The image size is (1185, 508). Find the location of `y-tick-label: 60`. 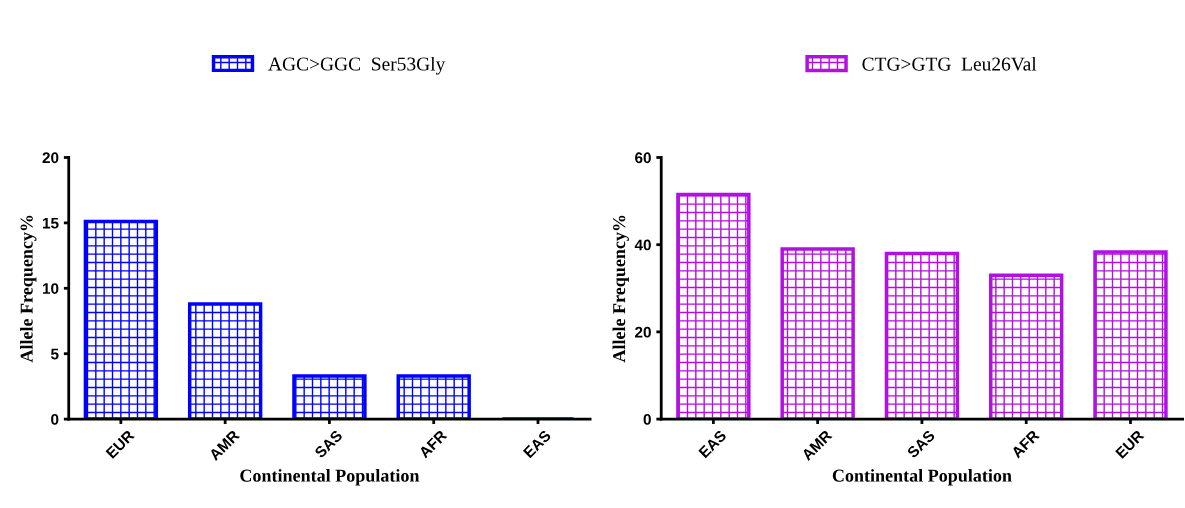

y-tick-label: 60 is located at coordinates (643, 158).